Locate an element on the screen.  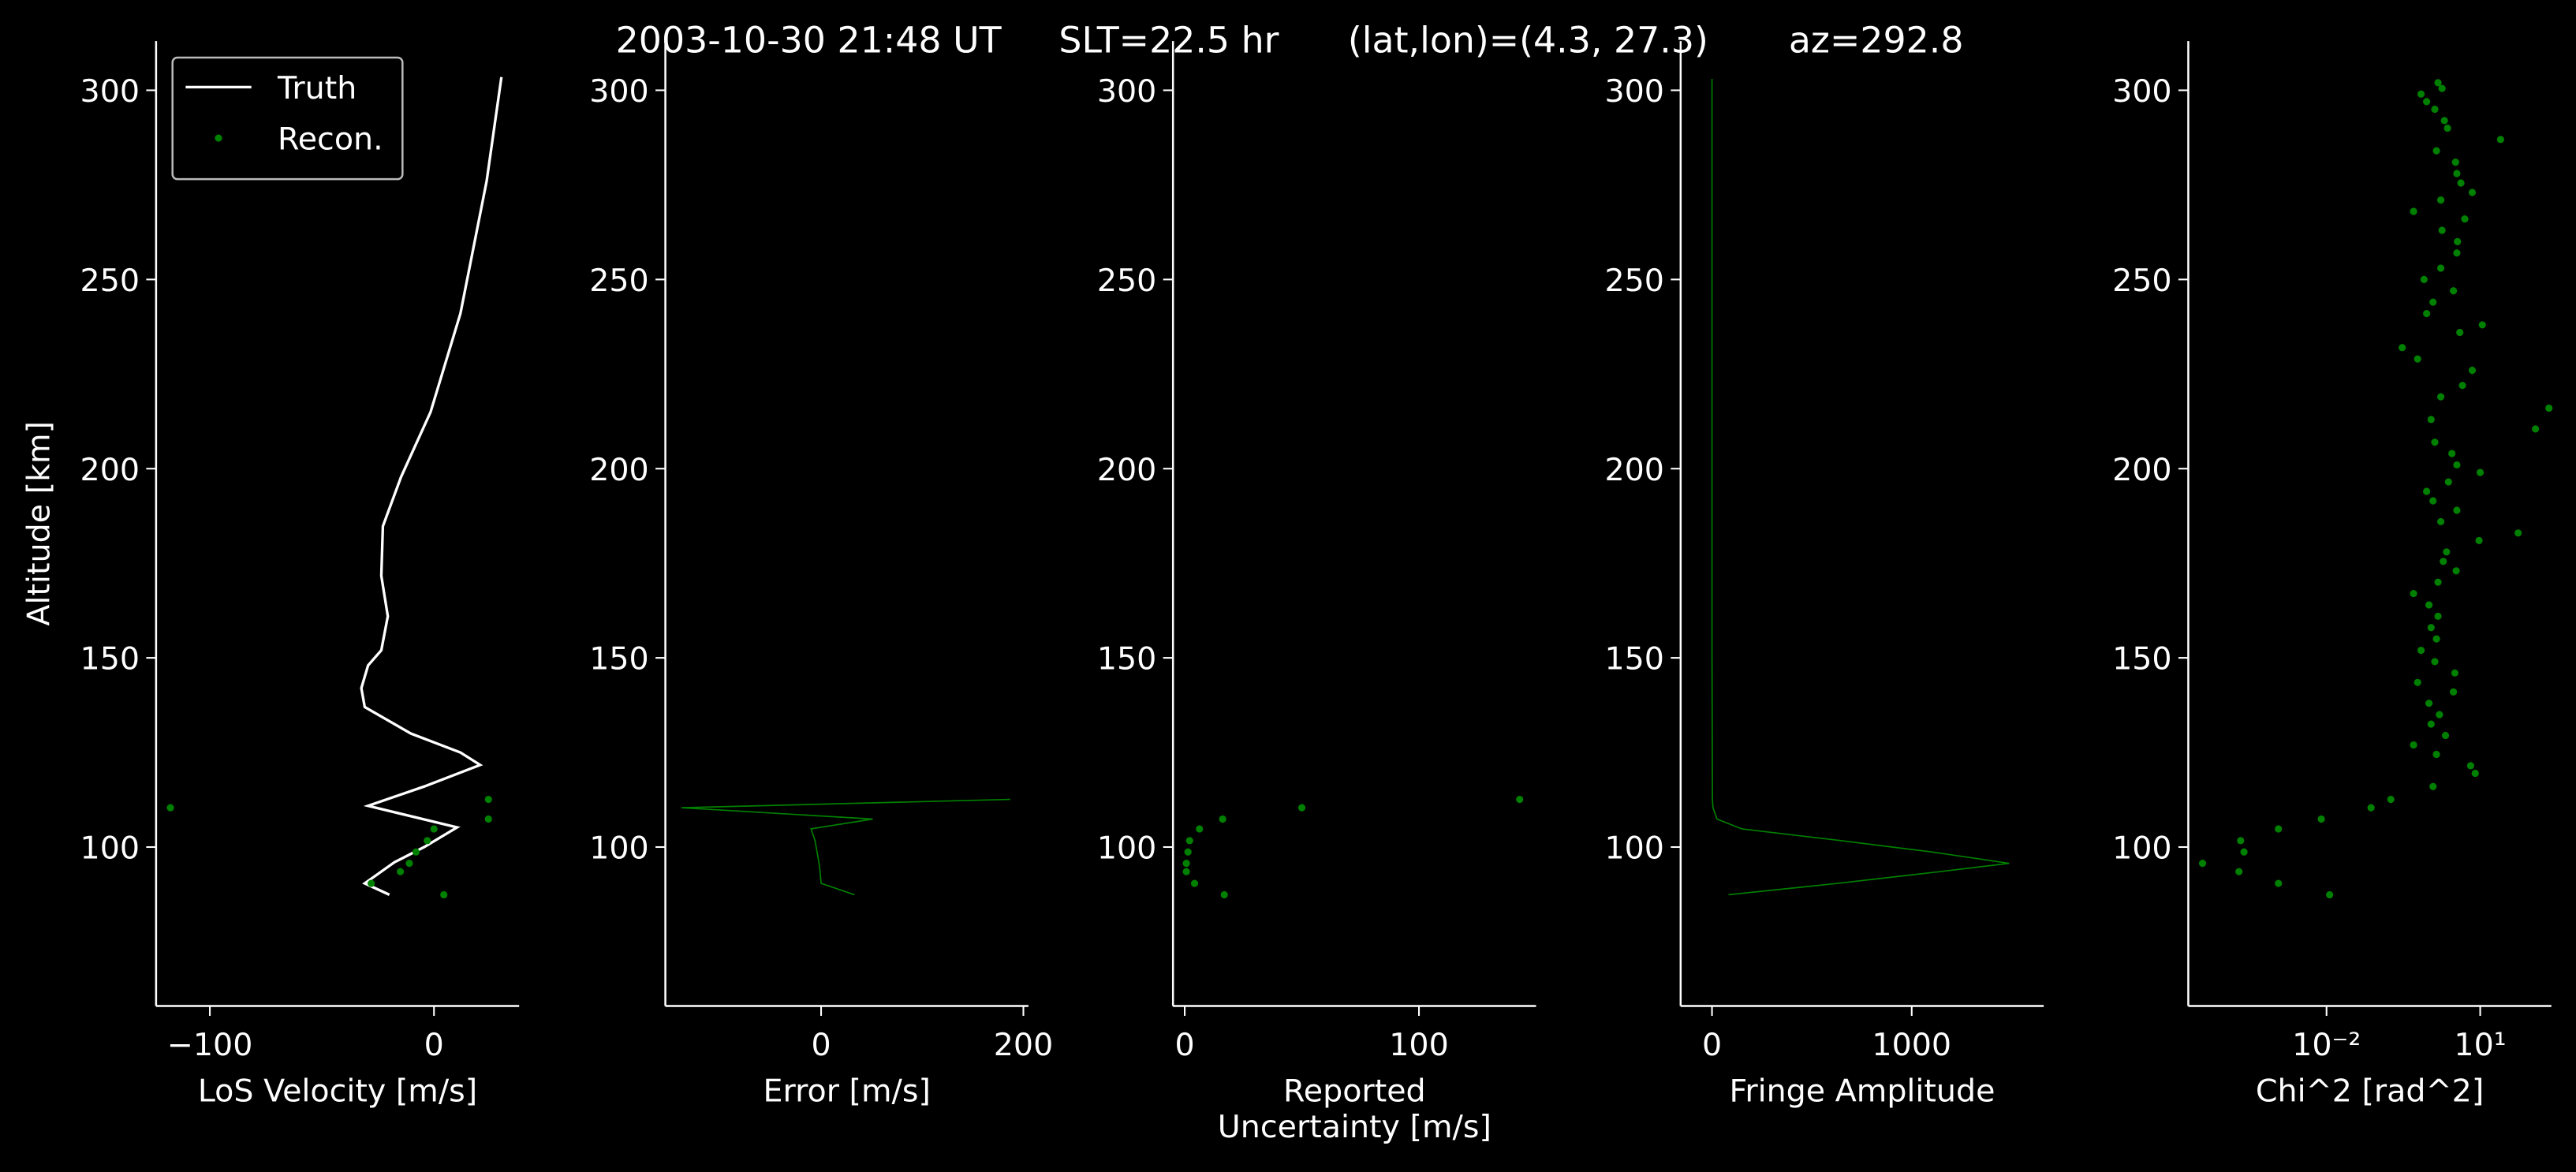
legend-swatch is located at coordinates (218, 138).